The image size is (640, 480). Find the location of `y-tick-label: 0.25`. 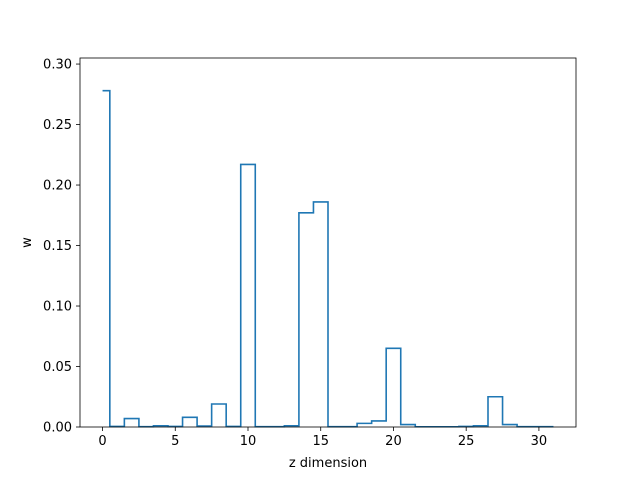

y-tick-label: 0.25 is located at coordinates (57, 125).